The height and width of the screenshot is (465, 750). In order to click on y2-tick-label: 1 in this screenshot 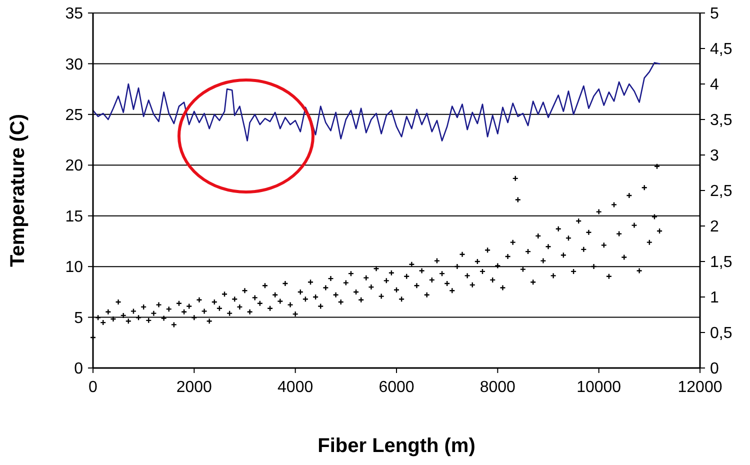, I will do `click(714, 298)`.